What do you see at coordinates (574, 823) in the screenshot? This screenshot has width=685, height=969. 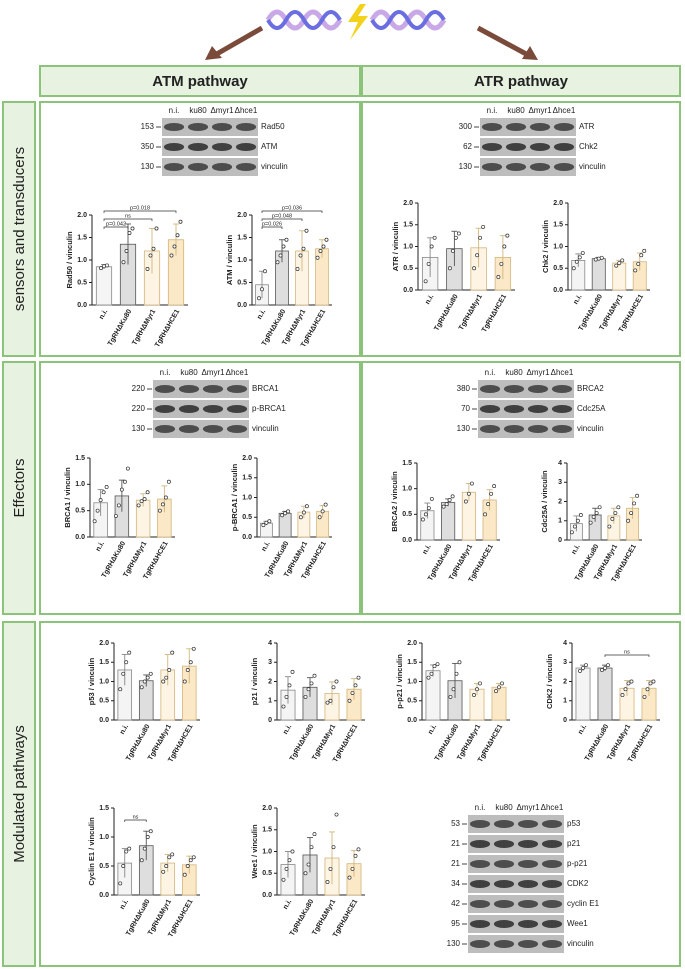 I see `blot-label: p53` at bounding box center [574, 823].